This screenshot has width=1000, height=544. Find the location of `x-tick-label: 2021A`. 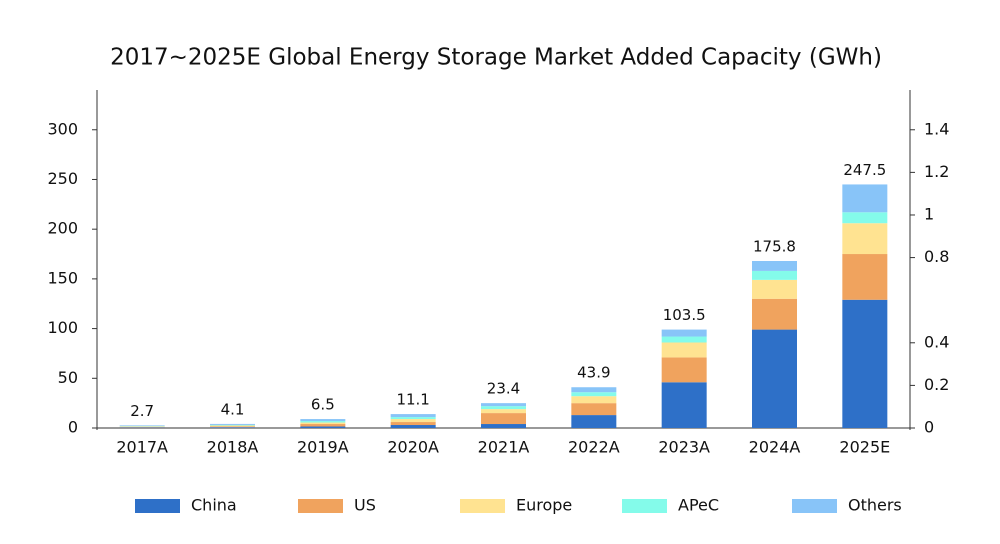

x-tick-label: 2021A is located at coordinates (504, 447).